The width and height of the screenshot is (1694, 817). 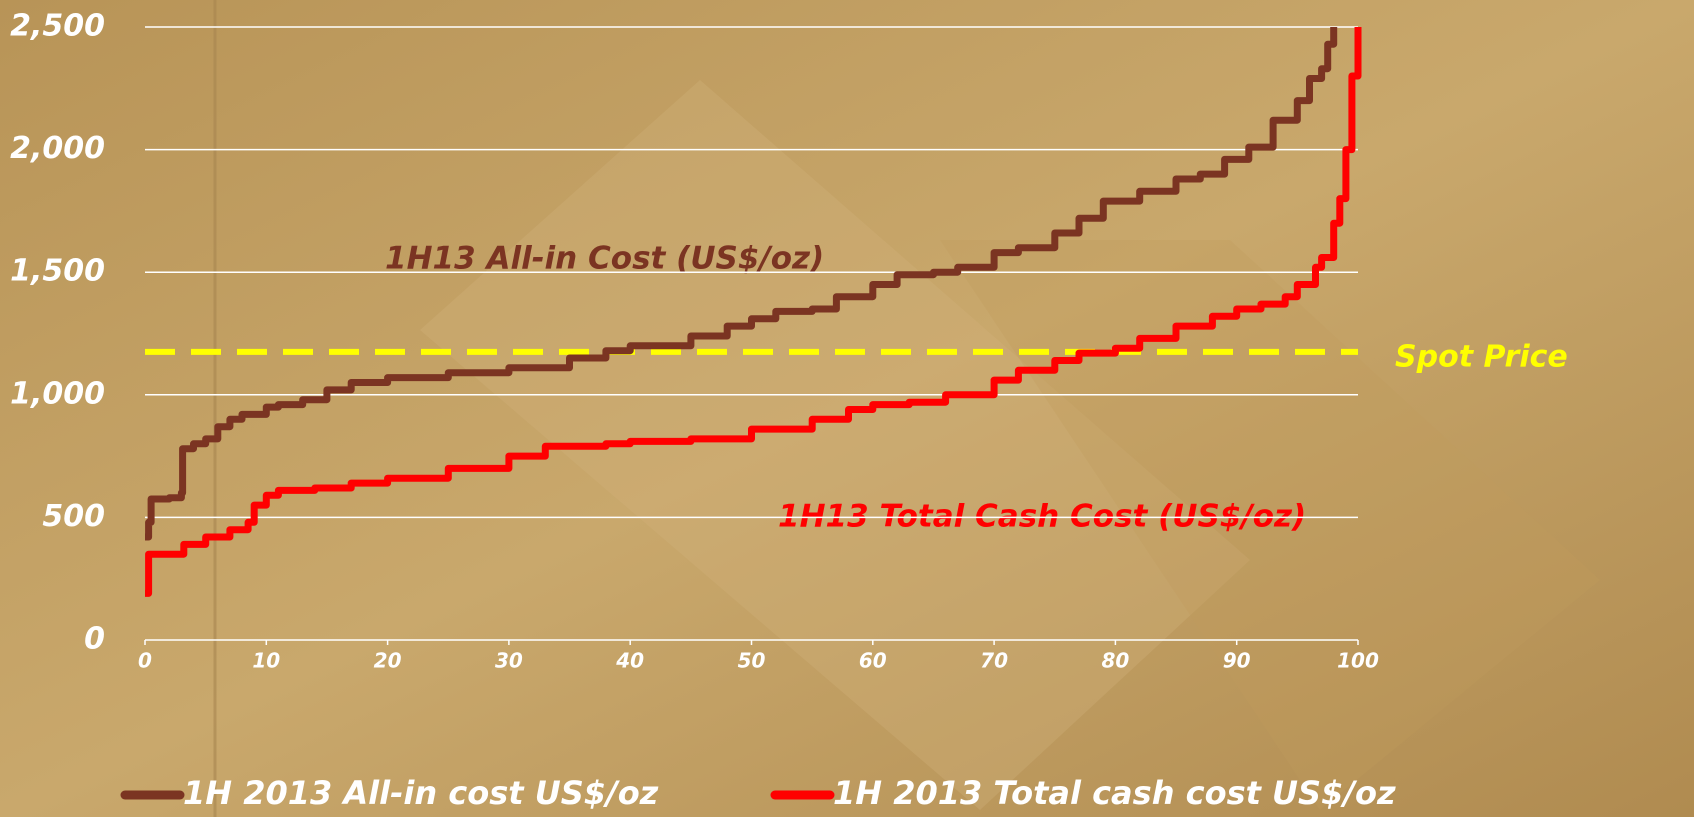 I want to click on annotation: 1H13 Total Cash Cost (US$/oz), so click(x=1042, y=517).